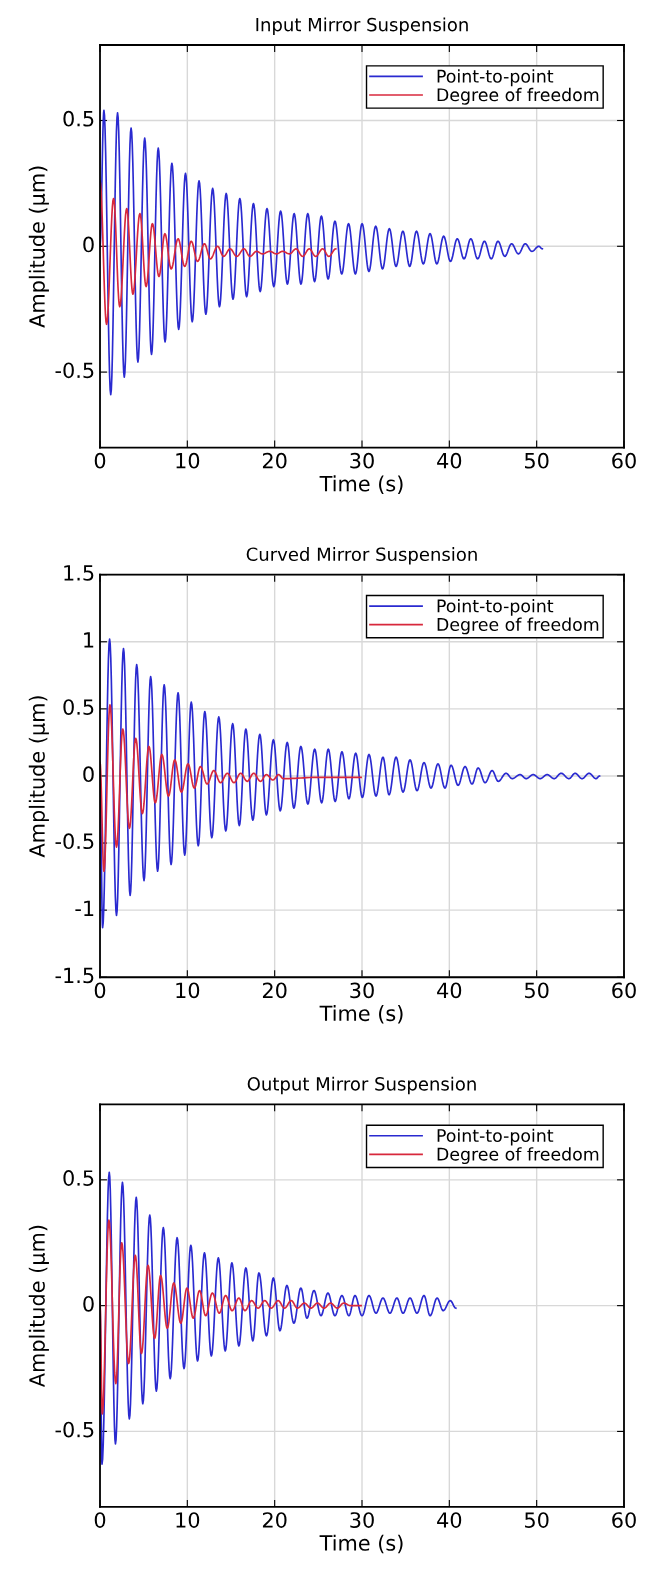 This screenshot has width=651, height=1589. I want to click on y-tick-label: 1, so click(89, 640).